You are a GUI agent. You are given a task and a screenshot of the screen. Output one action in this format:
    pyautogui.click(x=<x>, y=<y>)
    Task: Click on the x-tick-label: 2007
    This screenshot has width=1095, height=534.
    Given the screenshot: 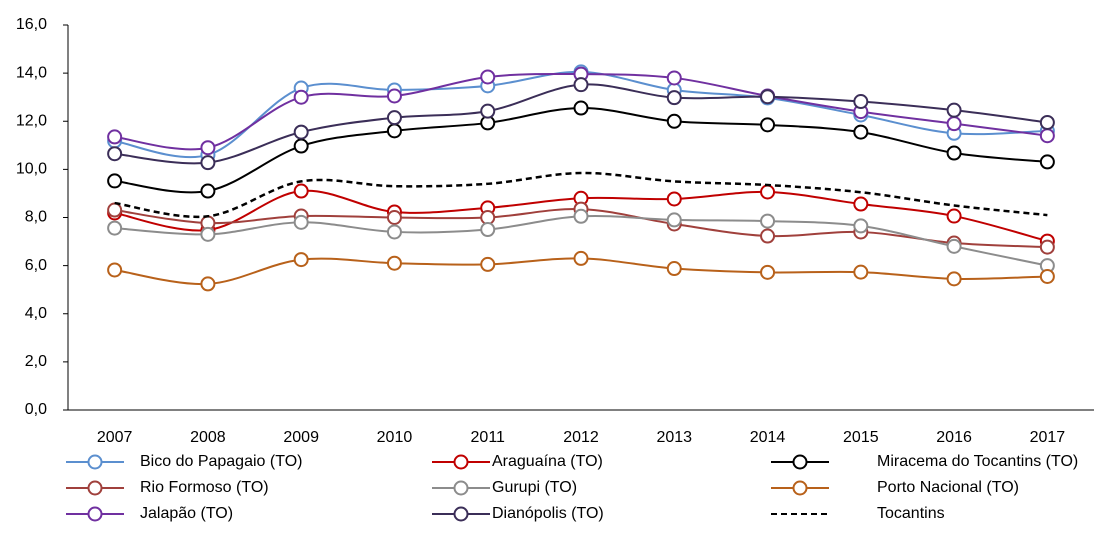 What is the action you would take?
    pyautogui.click(x=115, y=437)
    